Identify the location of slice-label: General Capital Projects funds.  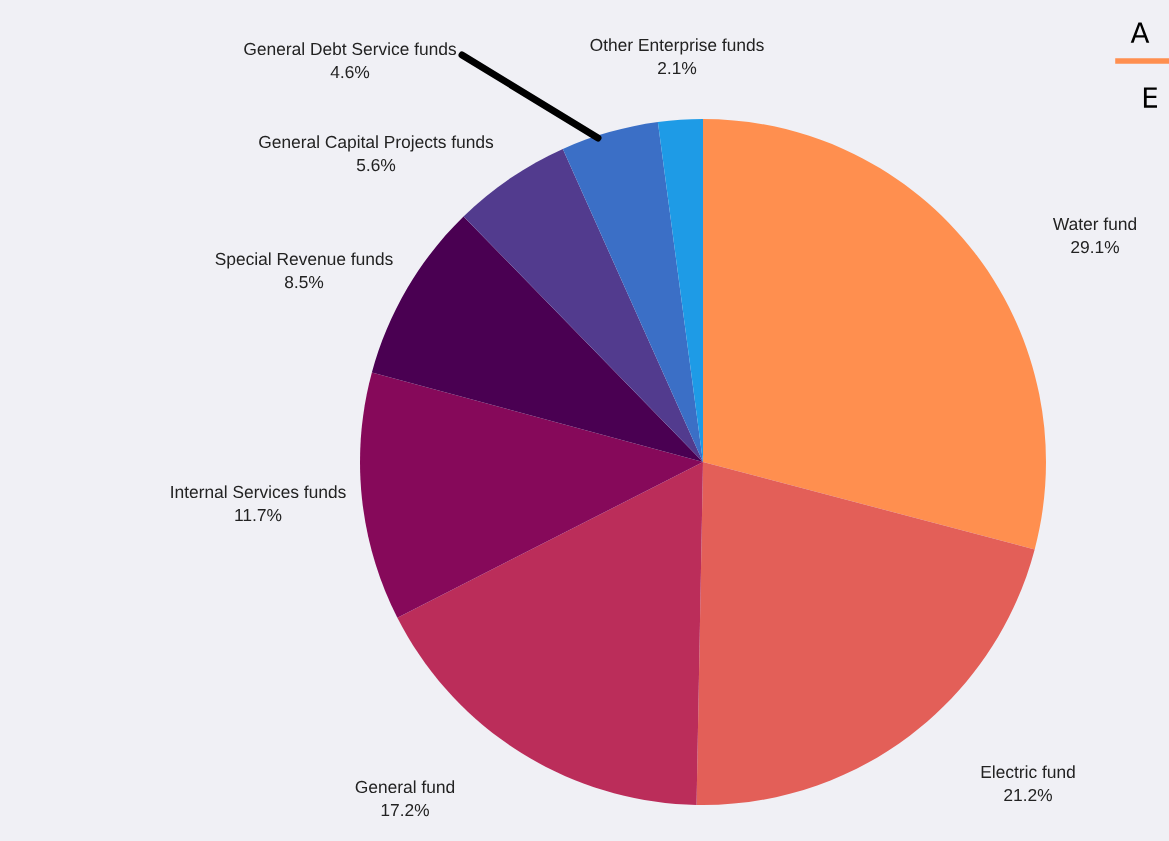
(376, 143).